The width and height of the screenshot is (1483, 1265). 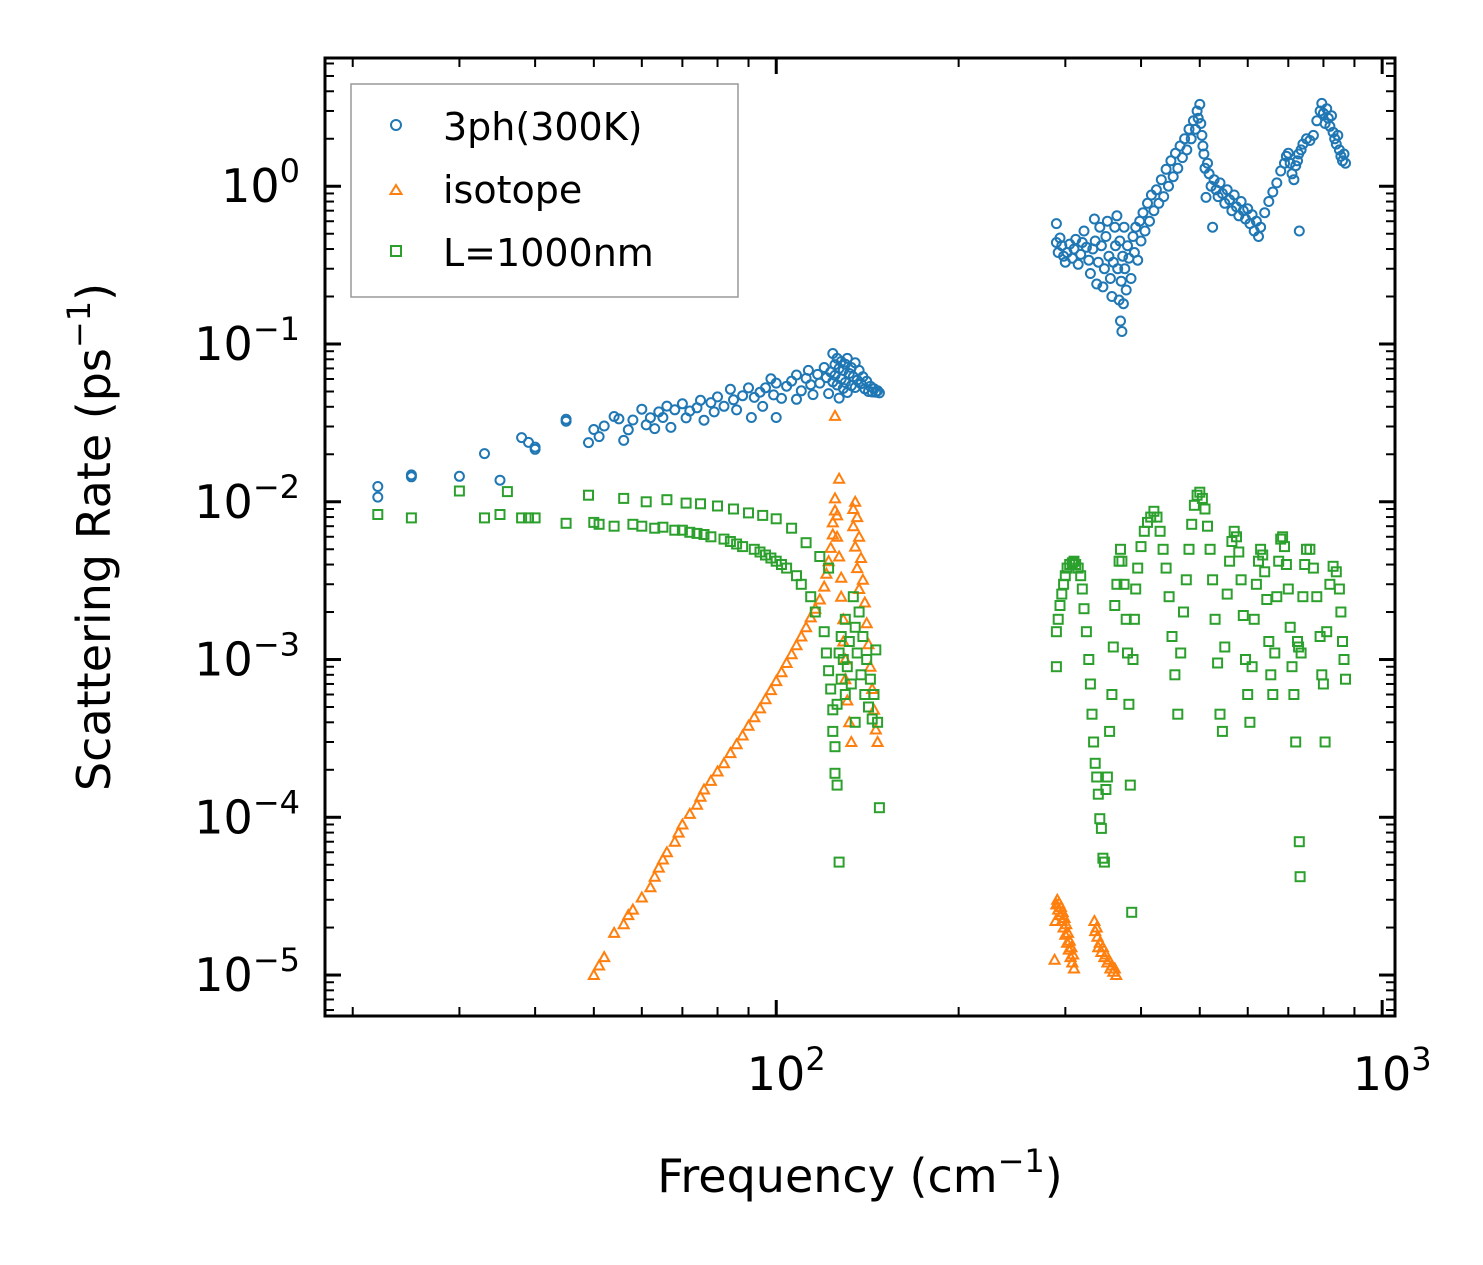 What do you see at coordinates (1392, 1070) in the screenshot?
I see `x-tick-label: 10³` at bounding box center [1392, 1070].